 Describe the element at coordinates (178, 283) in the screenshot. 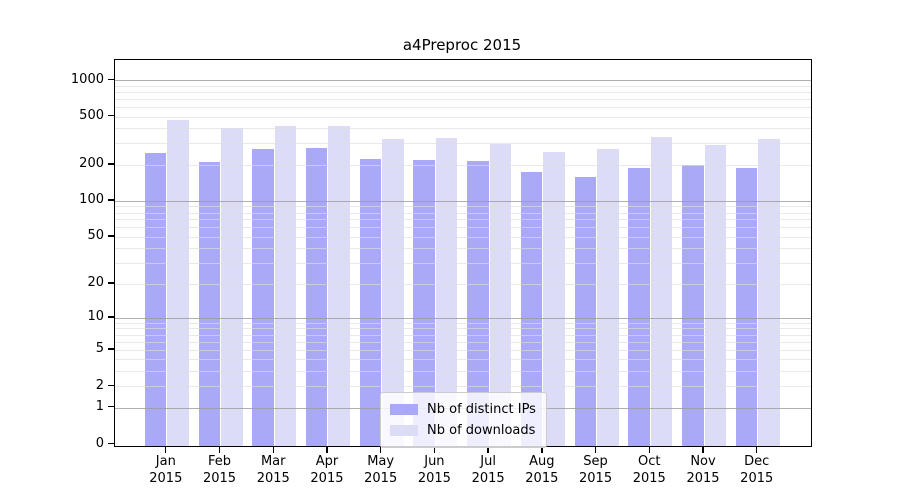

I see `bar-downloads-jan` at that location.